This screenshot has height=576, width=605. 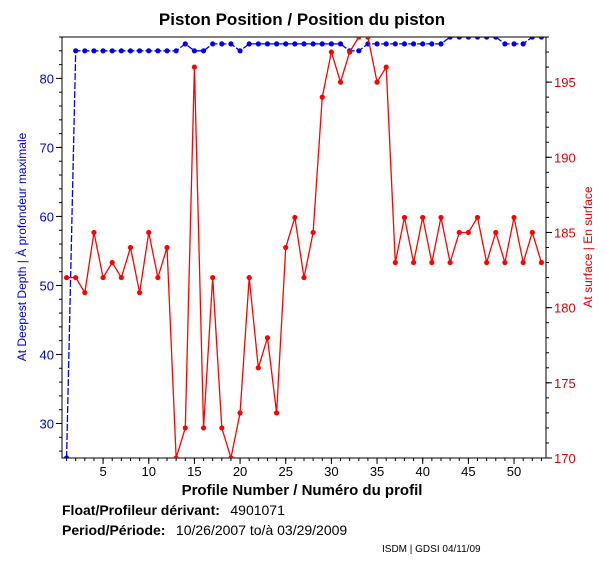 What do you see at coordinates (377, 471) in the screenshot?
I see `x-tick-label: 35` at bounding box center [377, 471].